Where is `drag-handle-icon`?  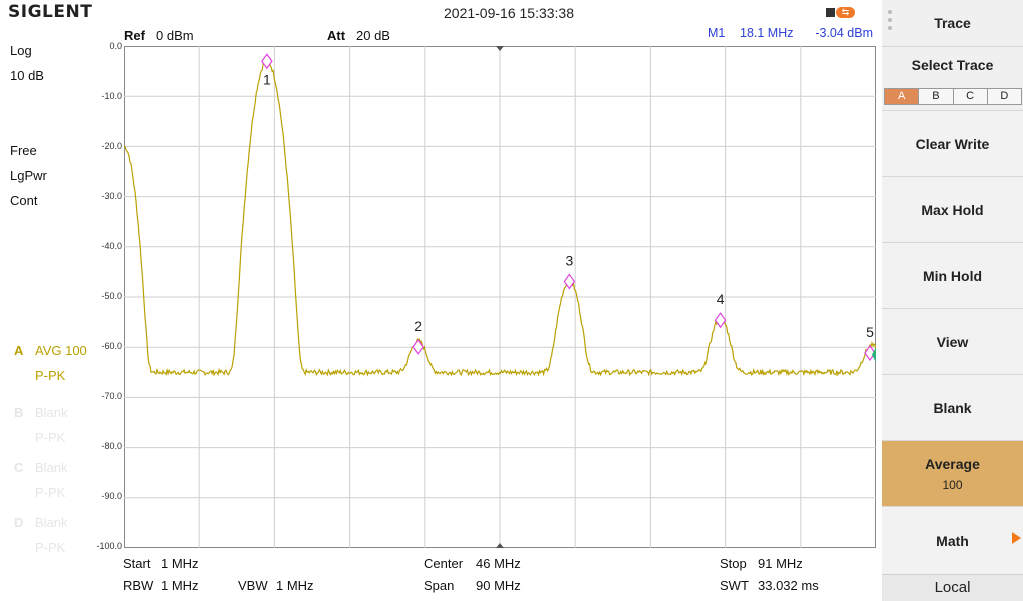 drag-handle-icon is located at coordinates (891, 22).